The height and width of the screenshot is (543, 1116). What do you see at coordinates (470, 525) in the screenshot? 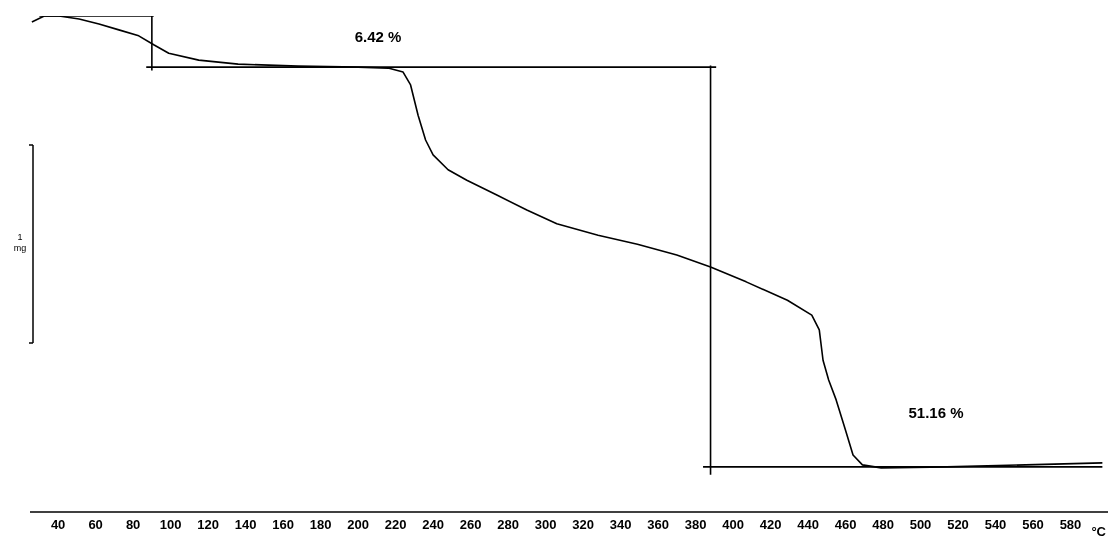
I see `x-tick-label: 260` at bounding box center [470, 525].